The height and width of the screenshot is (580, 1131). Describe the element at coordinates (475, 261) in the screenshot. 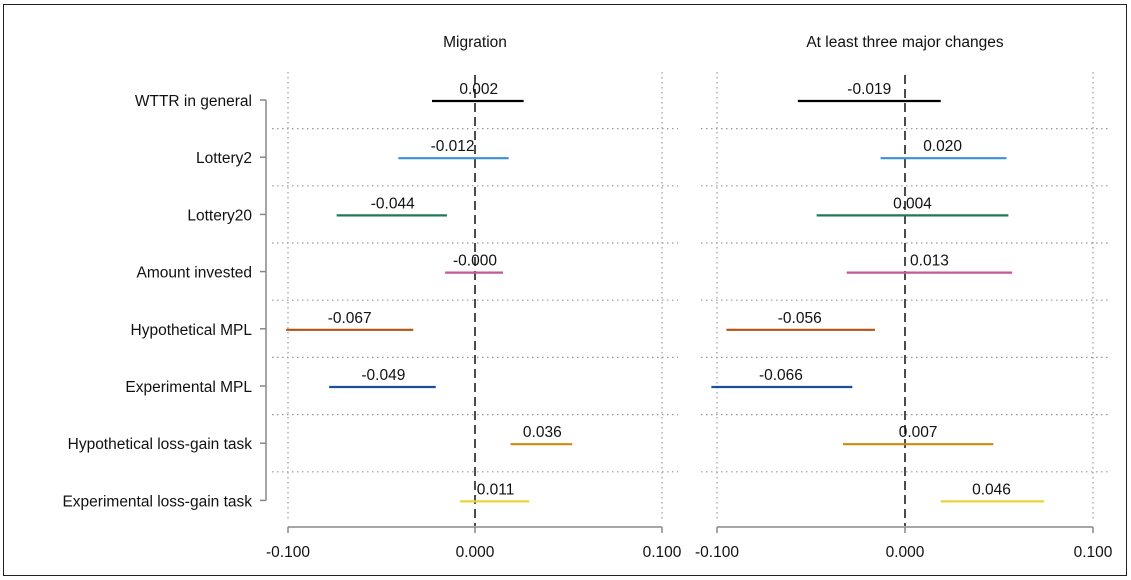

I see `estimate-label: -0.000` at that location.